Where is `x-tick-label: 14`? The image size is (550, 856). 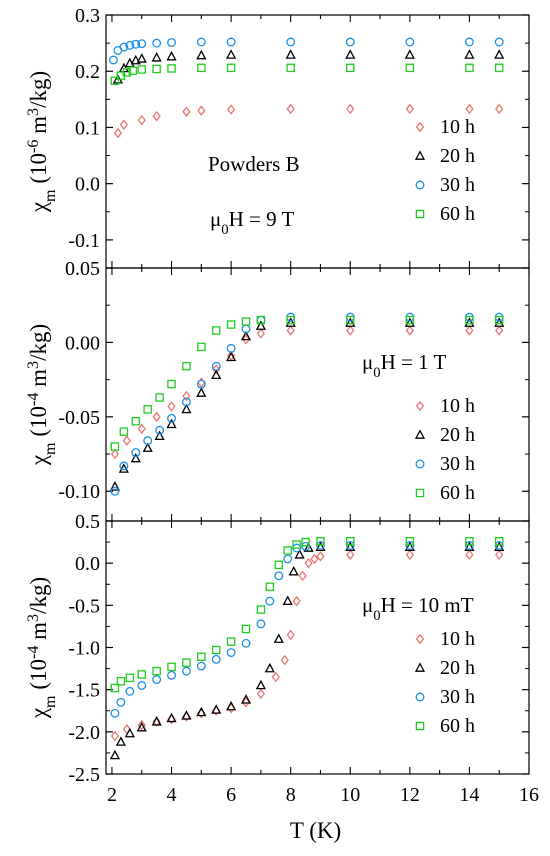
x-tick-label: 14 is located at coordinates (469, 795).